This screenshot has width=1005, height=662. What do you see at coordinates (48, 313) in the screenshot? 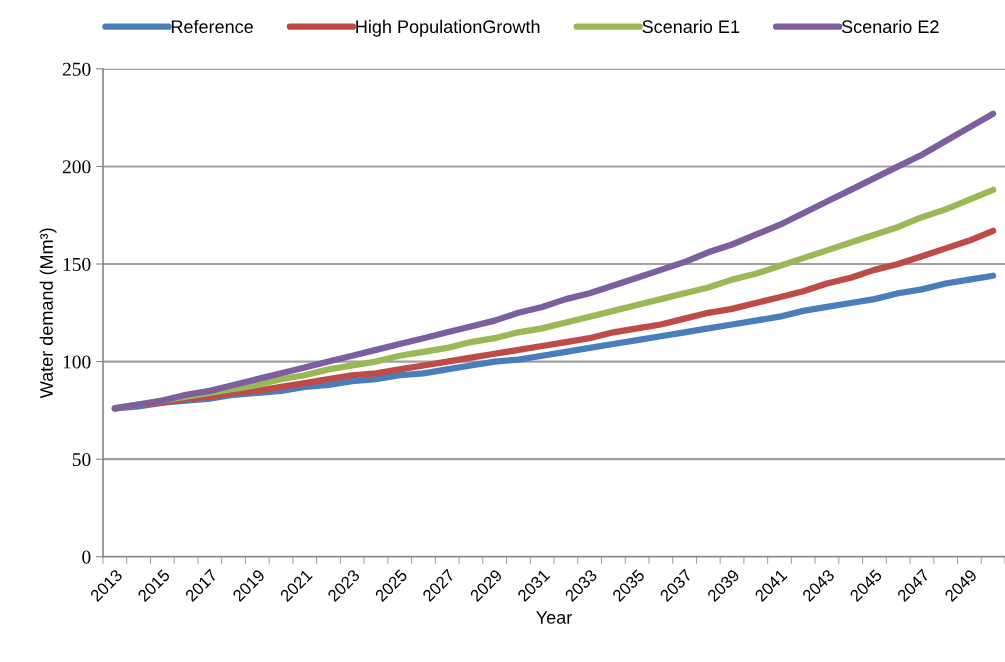
I see `y-axis-title: Water demand (Mm³)` at bounding box center [48, 313].